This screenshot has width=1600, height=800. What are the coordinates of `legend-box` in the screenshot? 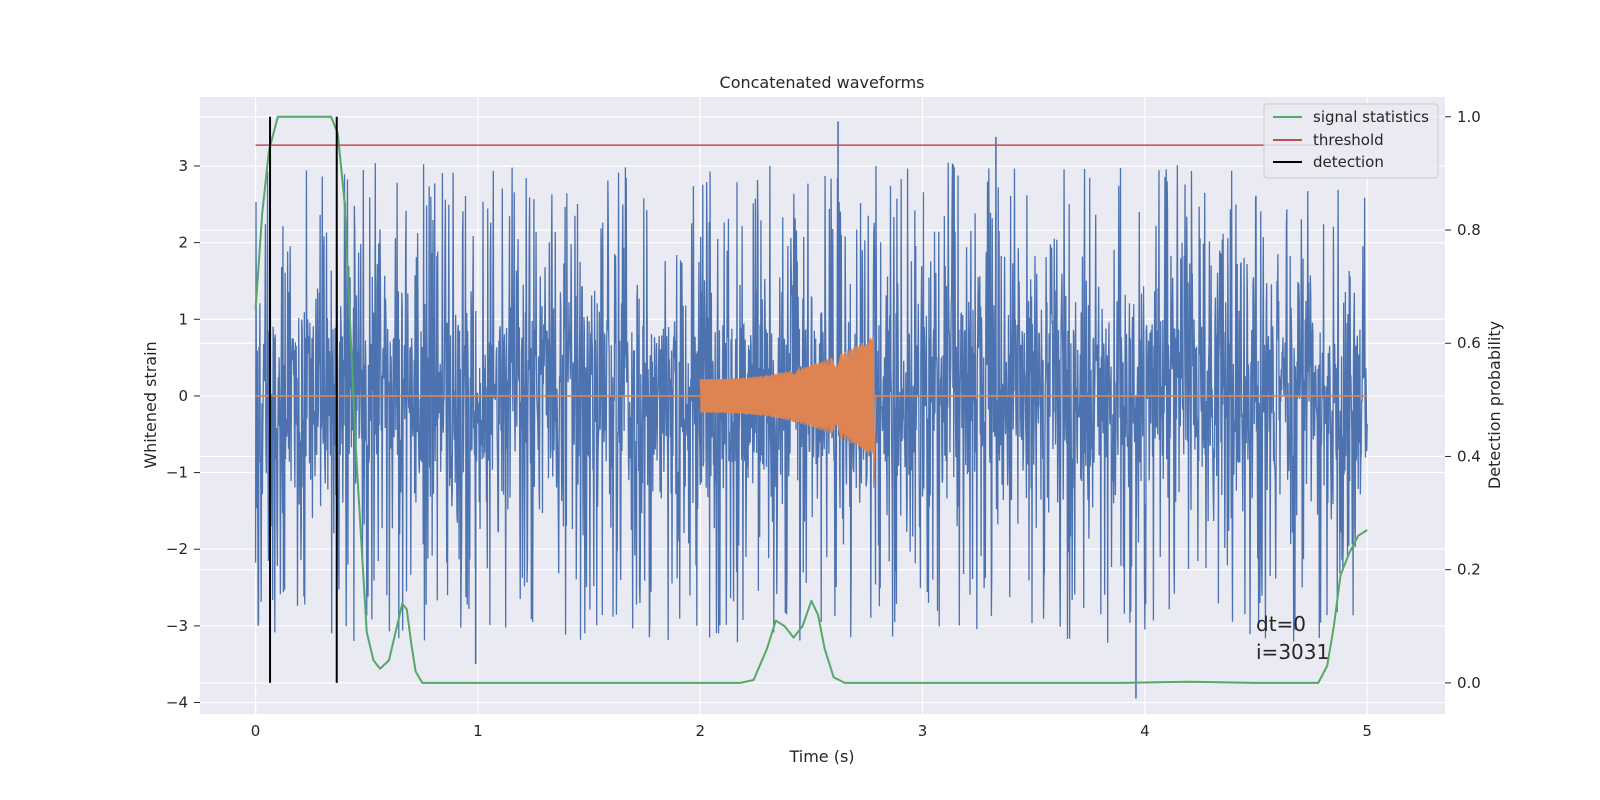 It's located at (1351, 141).